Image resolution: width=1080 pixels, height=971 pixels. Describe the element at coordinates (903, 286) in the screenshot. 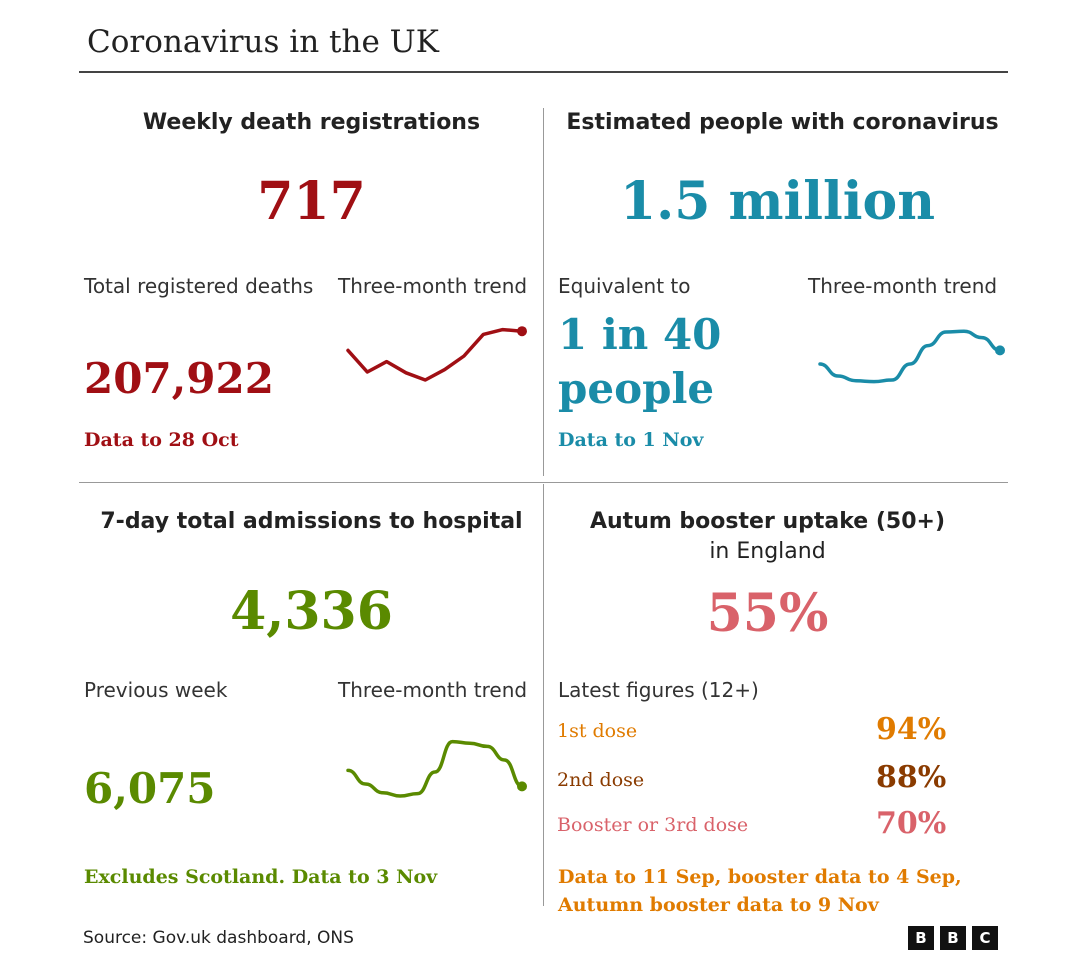

I see `estimated-trend-label: Three-month trend` at that location.